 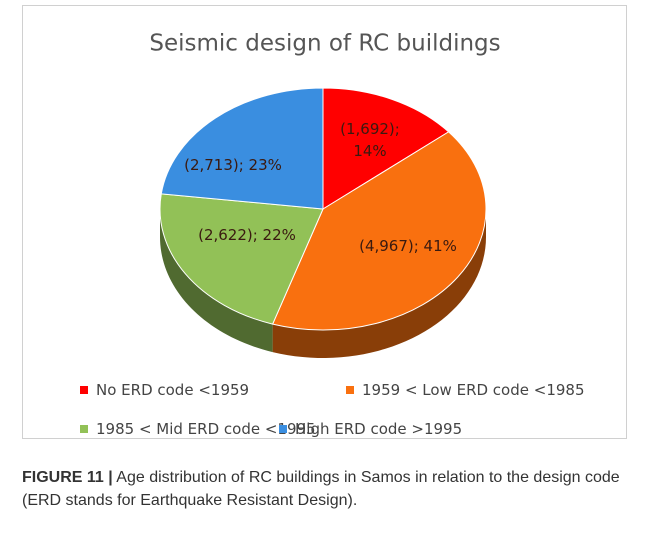 I want to click on caption-label: FIGURE 11 |, so click(x=67, y=477).